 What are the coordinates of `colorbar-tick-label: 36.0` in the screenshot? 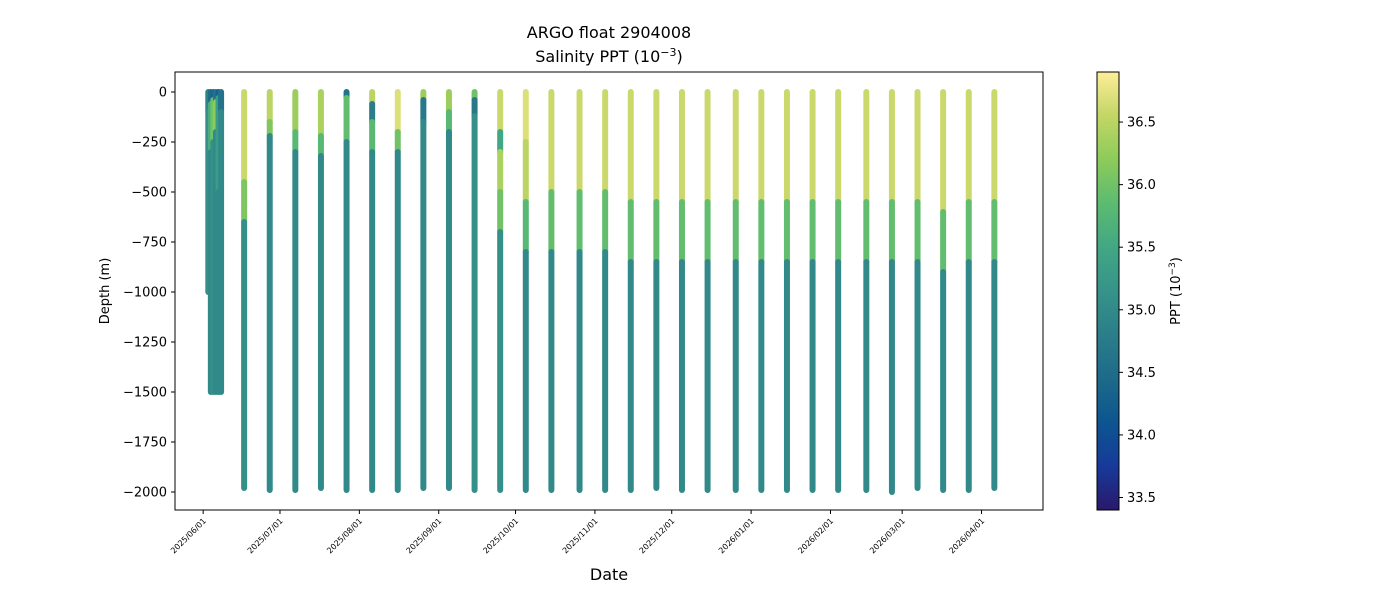 It's located at (1141, 185).